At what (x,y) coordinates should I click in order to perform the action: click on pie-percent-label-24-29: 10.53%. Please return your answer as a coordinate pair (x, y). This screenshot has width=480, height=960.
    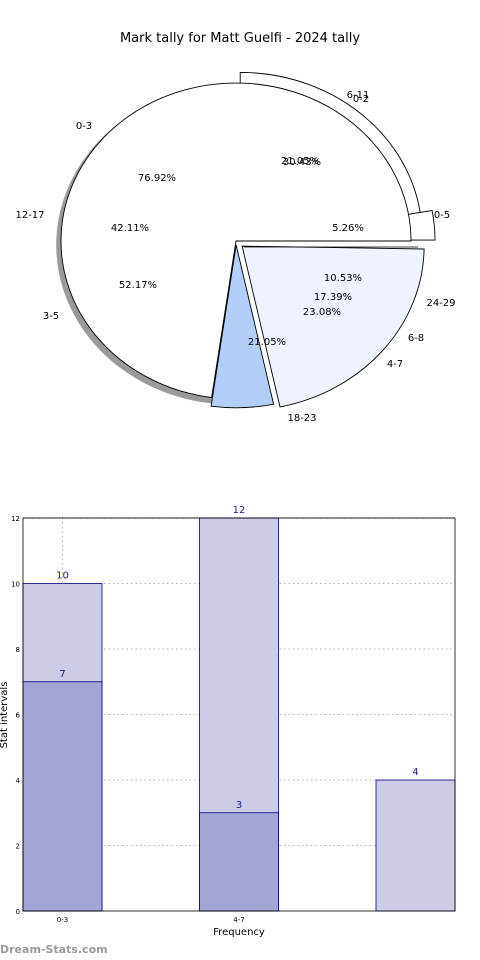
    Looking at the image, I should click on (343, 278).